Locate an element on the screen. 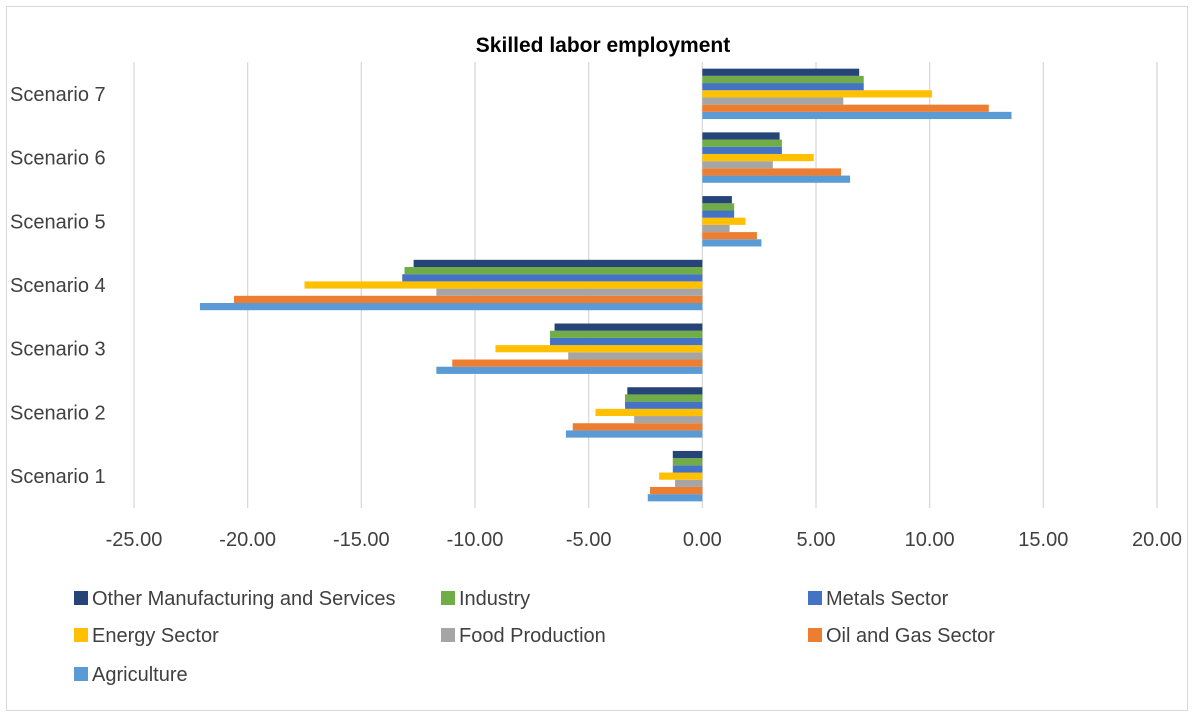 This screenshot has width=1194, height=713. x-tick-label: 0.00 is located at coordinates (702, 540).